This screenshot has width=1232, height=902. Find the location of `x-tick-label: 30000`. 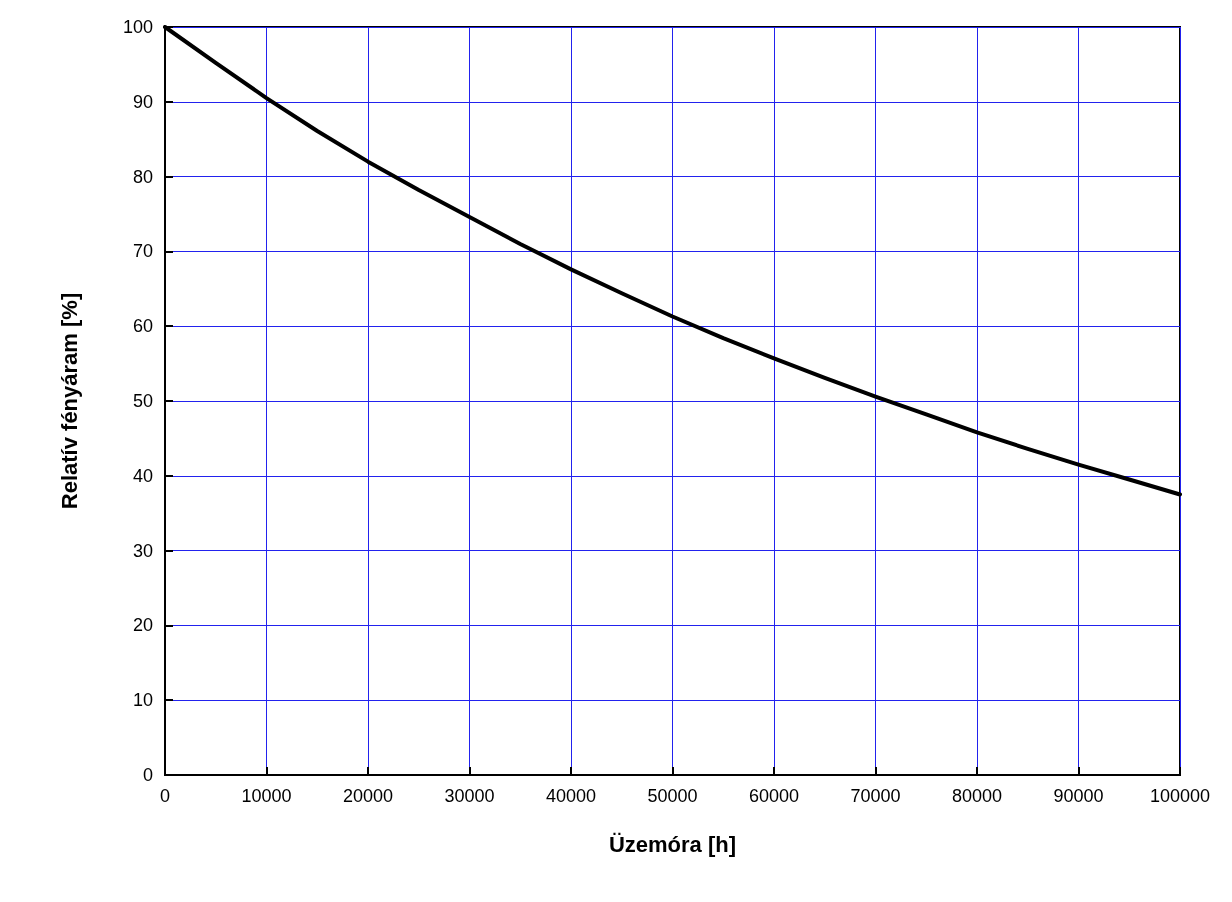

x-tick-label: 30000 is located at coordinates (469, 796).